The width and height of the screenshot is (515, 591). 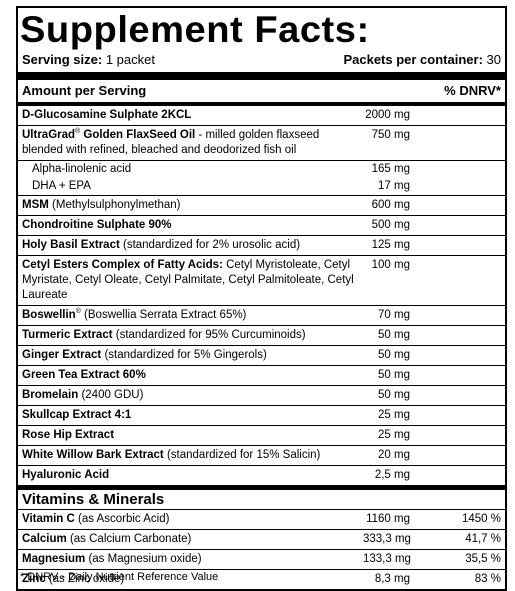 I want to click on vitamin-dv: 1450 %, so click(x=481, y=519).